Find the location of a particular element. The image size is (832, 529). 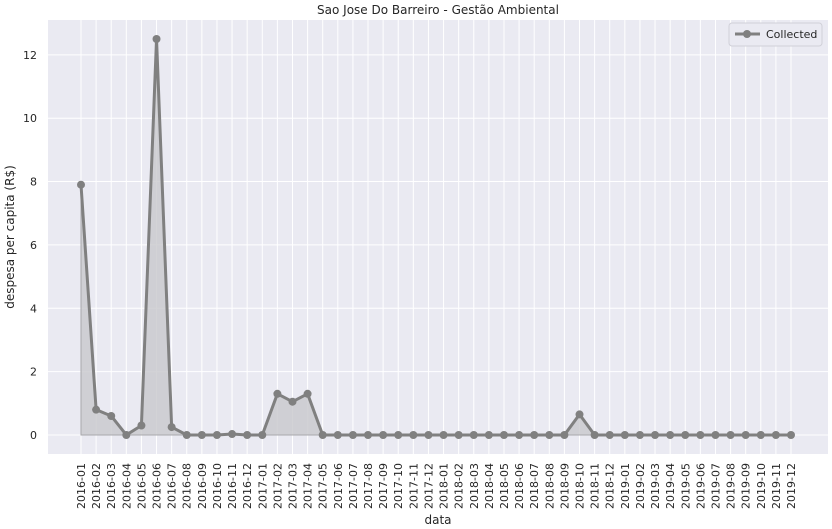

x-tick-label: 2018-10 is located at coordinates (580, 486).